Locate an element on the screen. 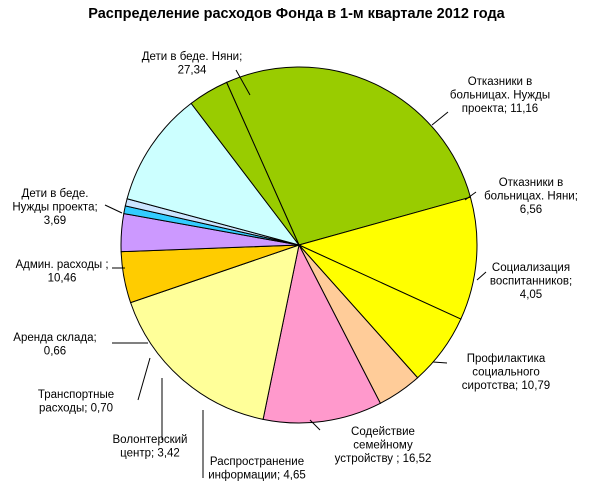 This screenshot has width=593, height=502. slice-label: Аренда склада; 0,66 is located at coordinates (54, 345).